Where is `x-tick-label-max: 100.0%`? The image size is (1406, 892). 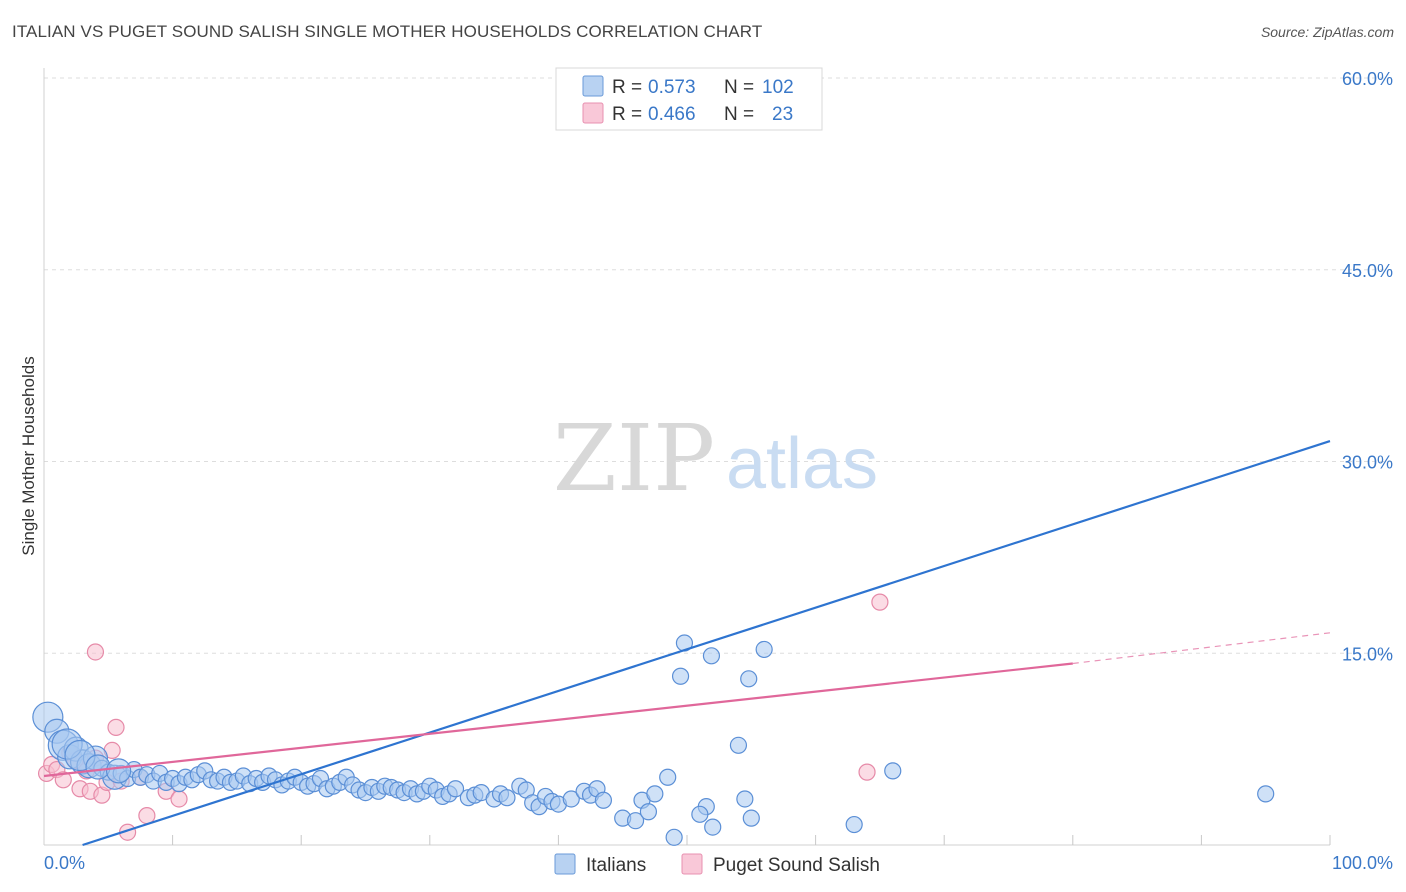 x-tick-label-max: 100.0% is located at coordinates (1362, 863).